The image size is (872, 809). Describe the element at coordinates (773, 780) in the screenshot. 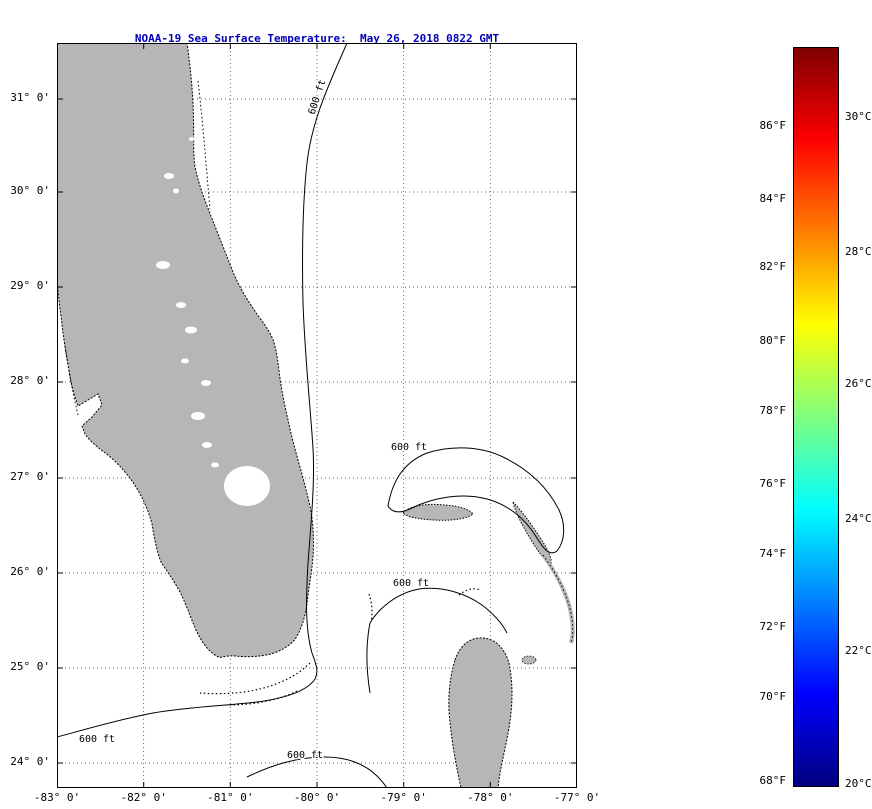

I see `colorbar-f-label: 68°F` at that location.